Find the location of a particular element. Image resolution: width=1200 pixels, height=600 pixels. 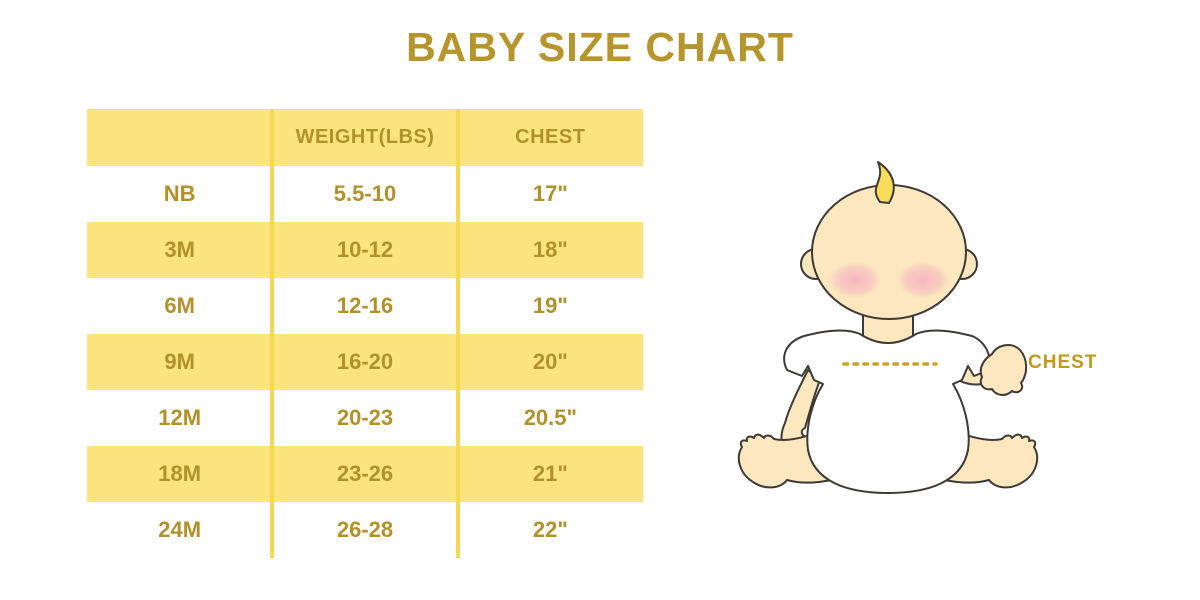

cell-size: 12M is located at coordinates (180, 417).